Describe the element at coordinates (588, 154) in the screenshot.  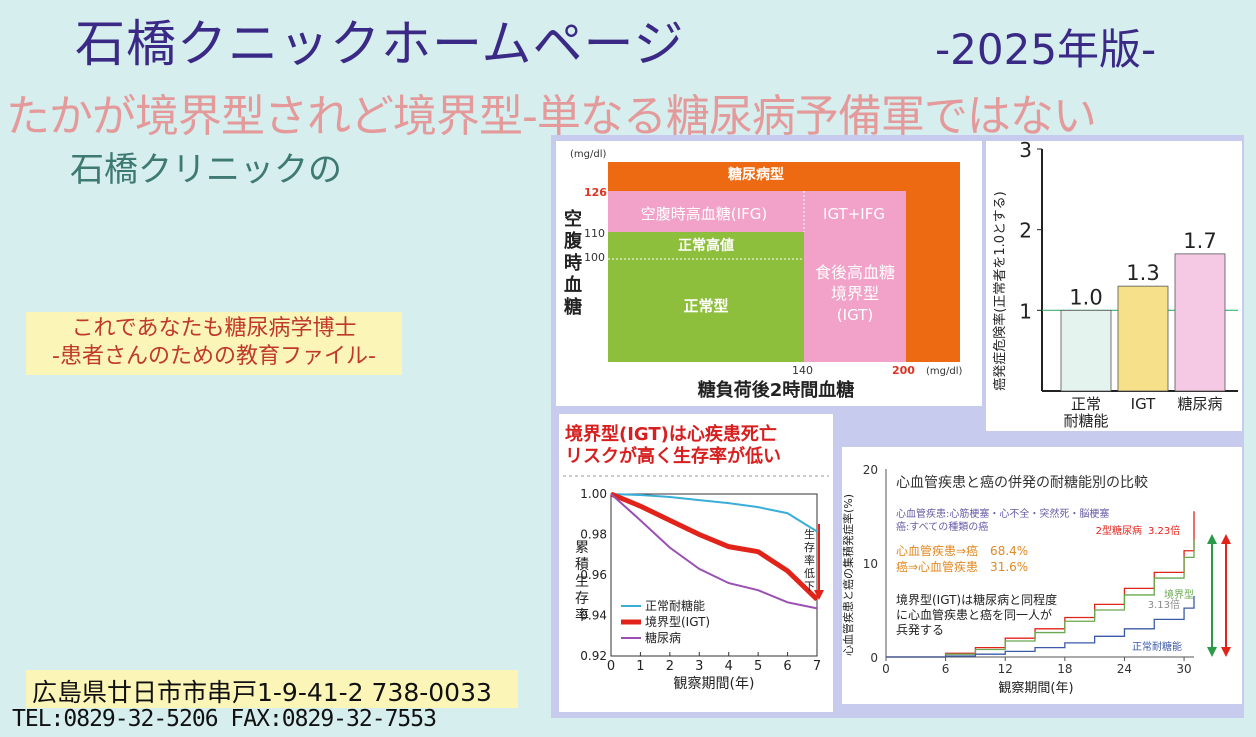
I see `unit-top: (mg/dl)` at that location.